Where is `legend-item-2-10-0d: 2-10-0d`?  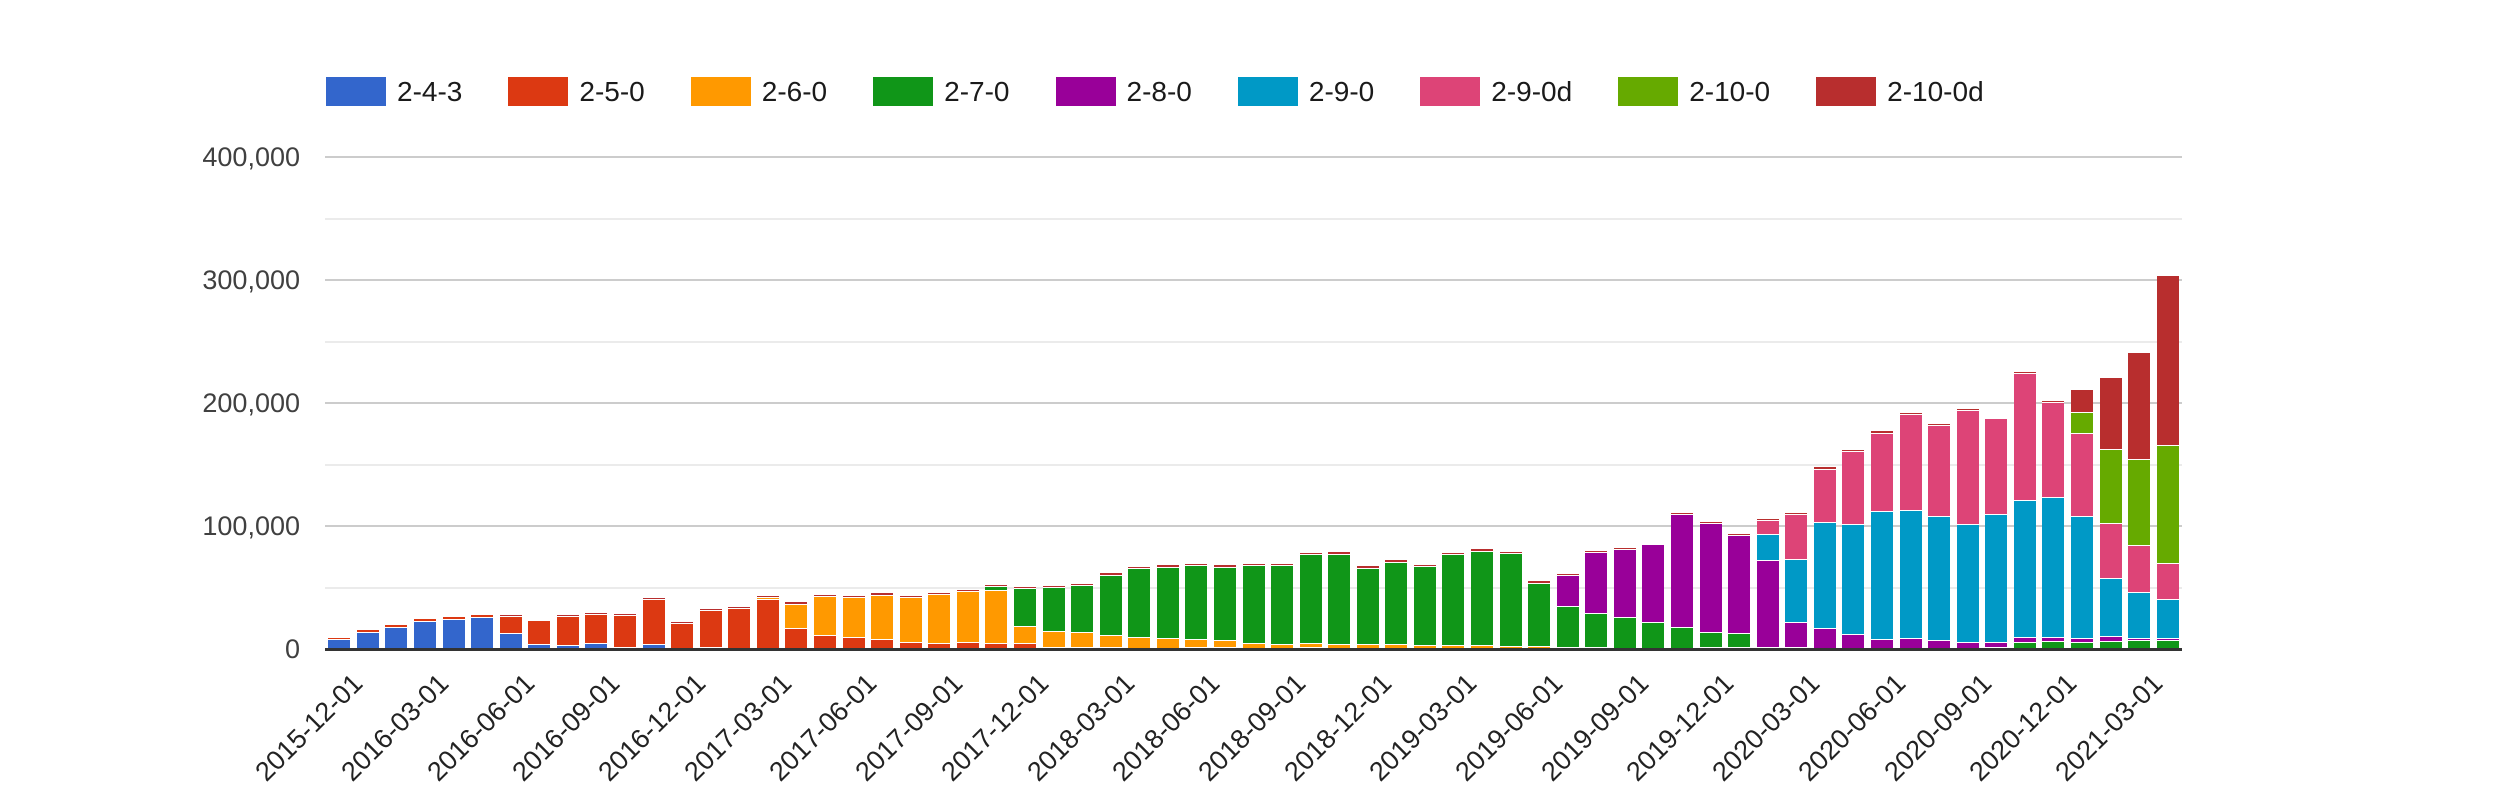
legend-item-2-10-0d: 2-10-0d is located at coordinates (1900, 91).